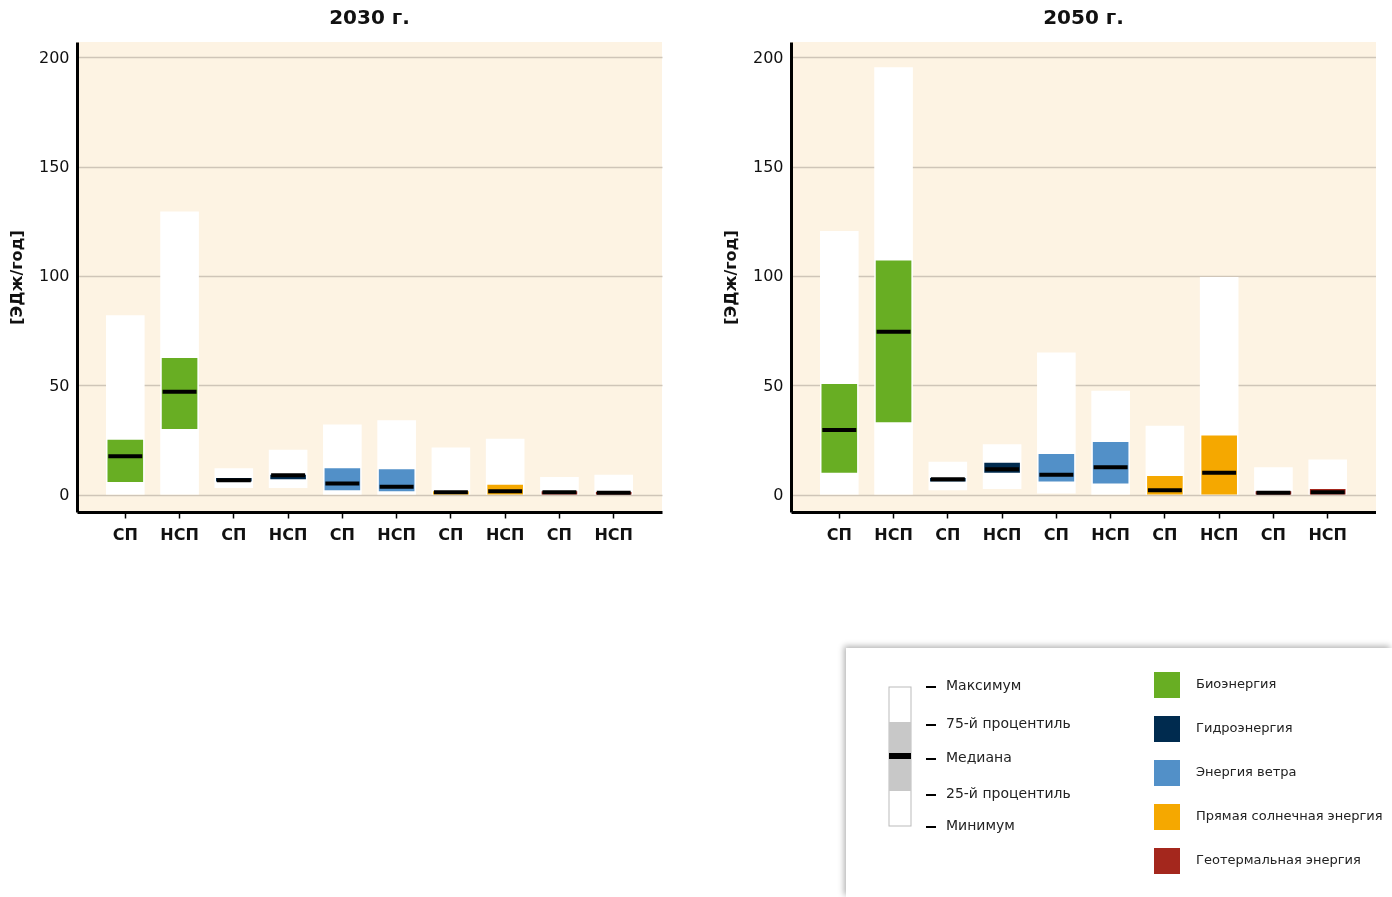 This screenshot has height=897, width=1392. Describe the element at coordinates (1008, 723) in the screenshot. I see `text: 75-й процентиль` at that location.